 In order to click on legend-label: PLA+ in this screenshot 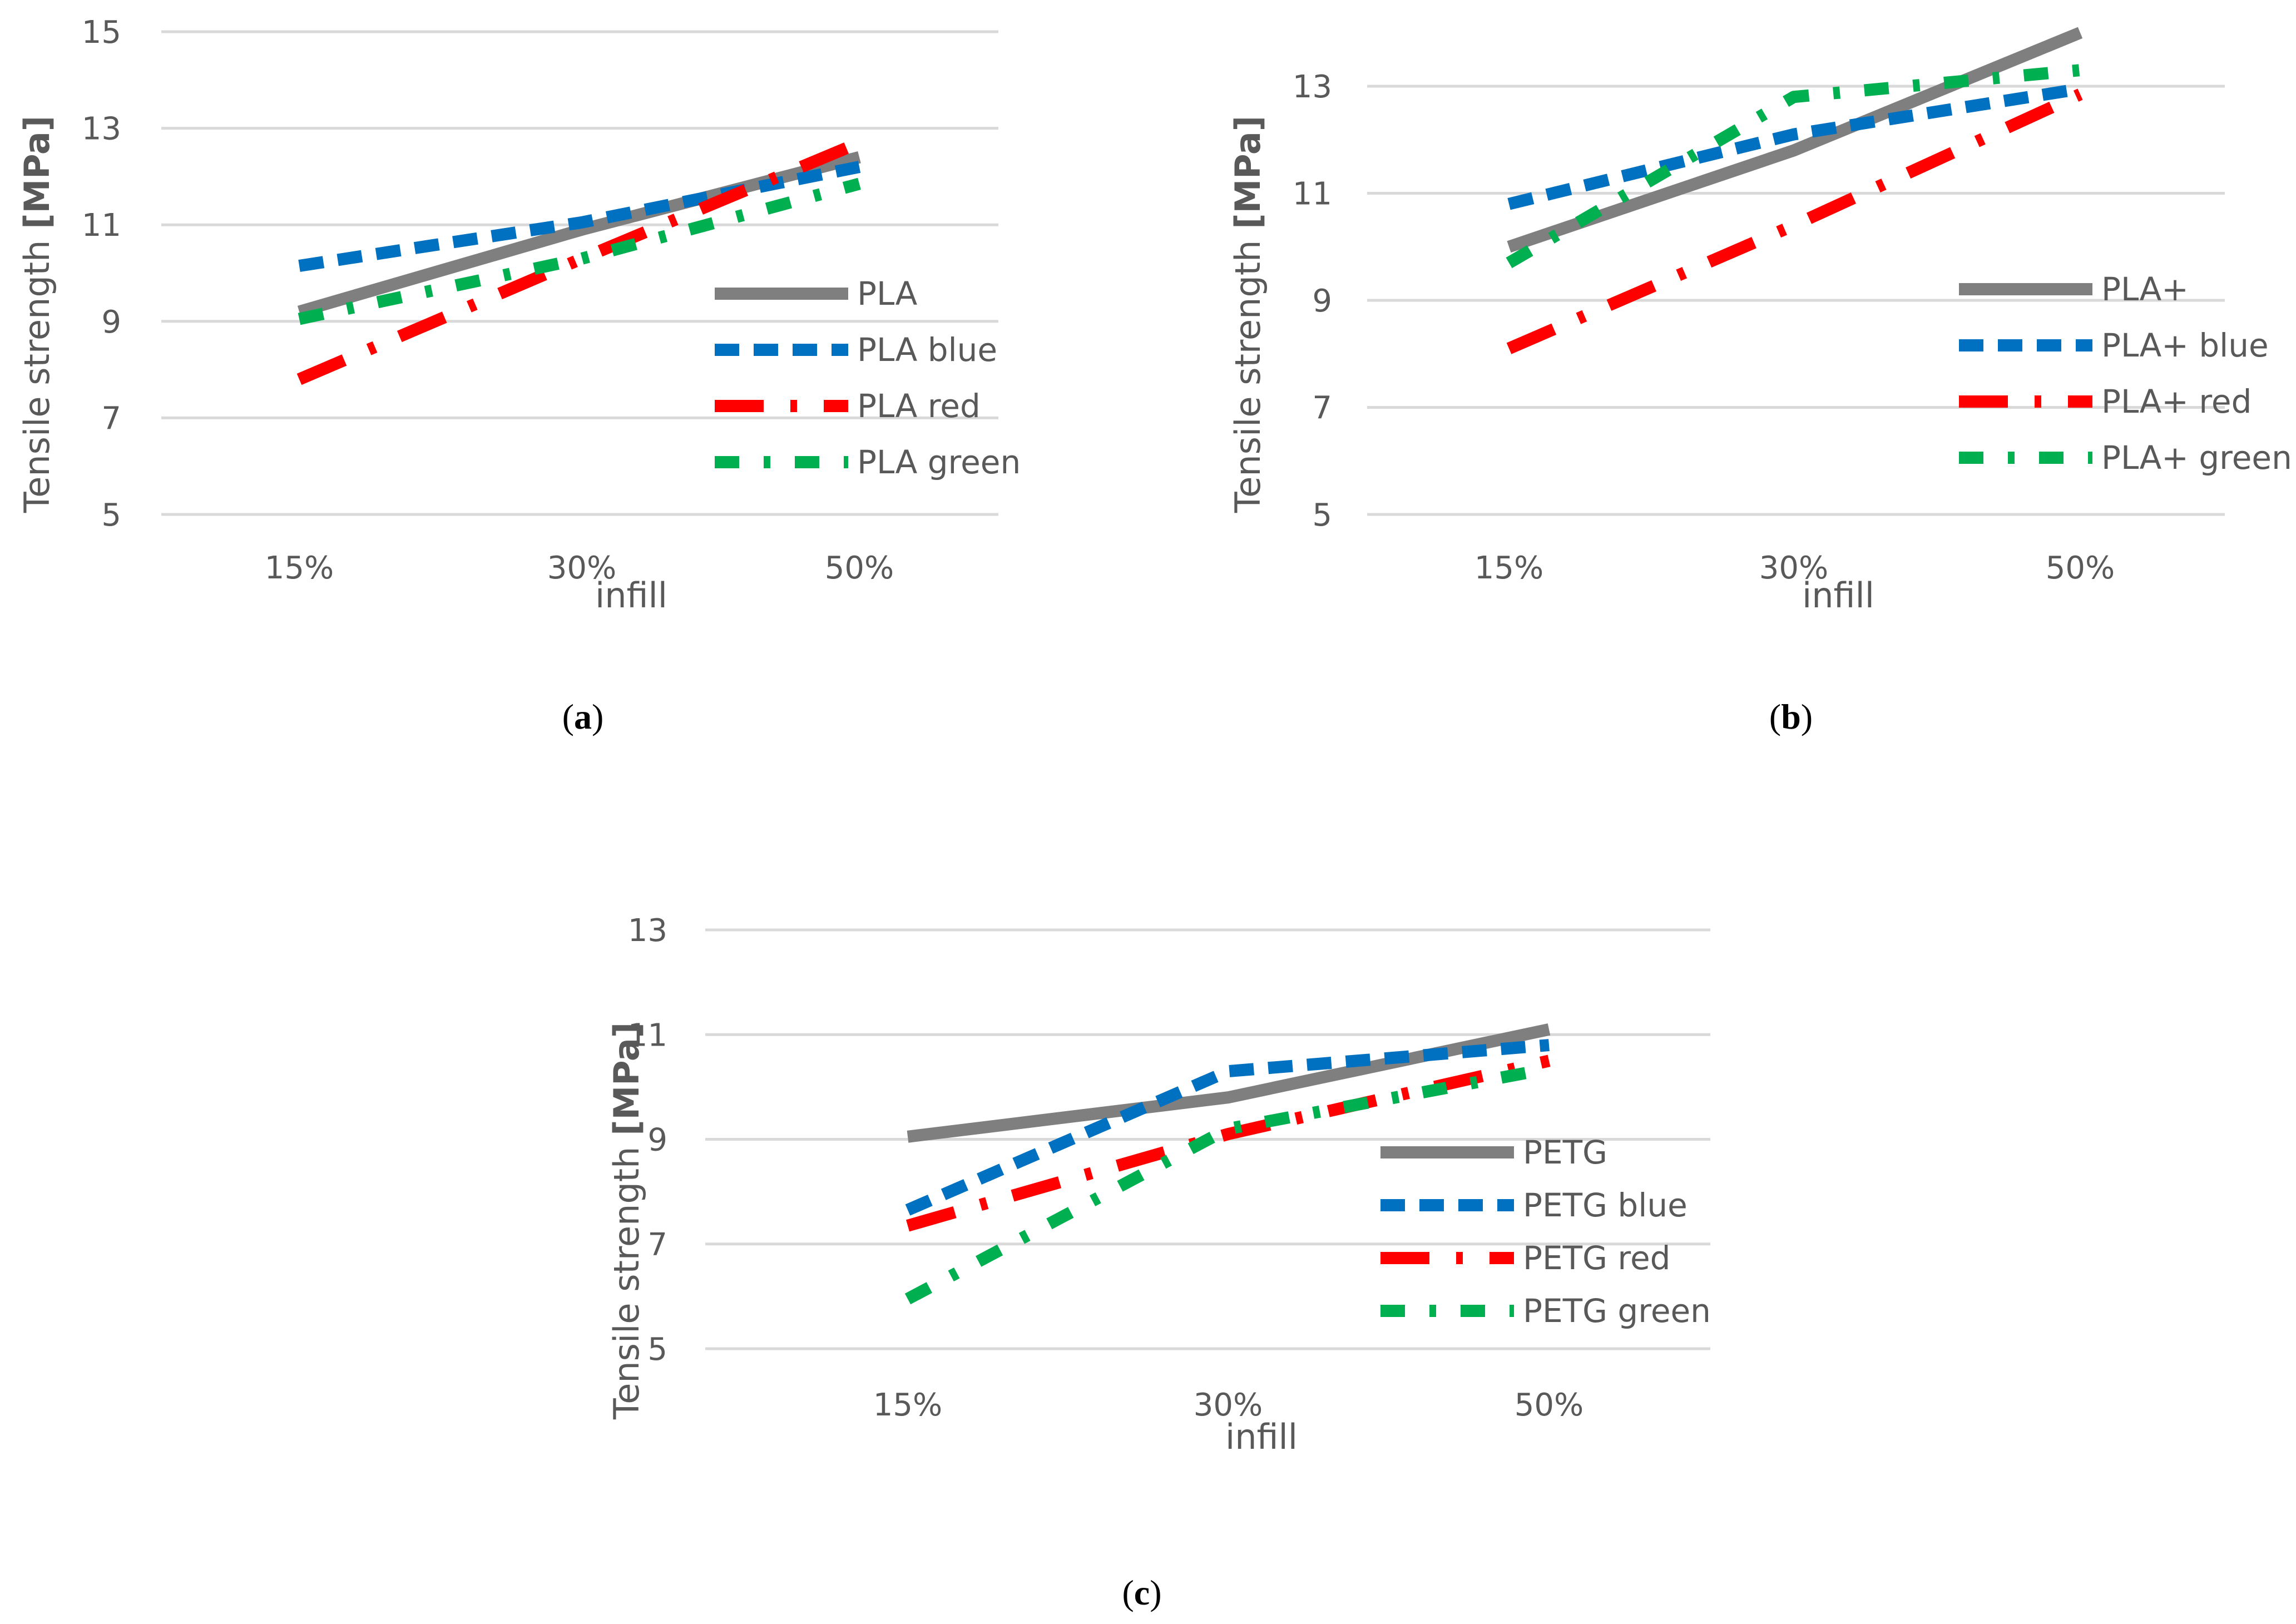, I will do `click(2145, 289)`.